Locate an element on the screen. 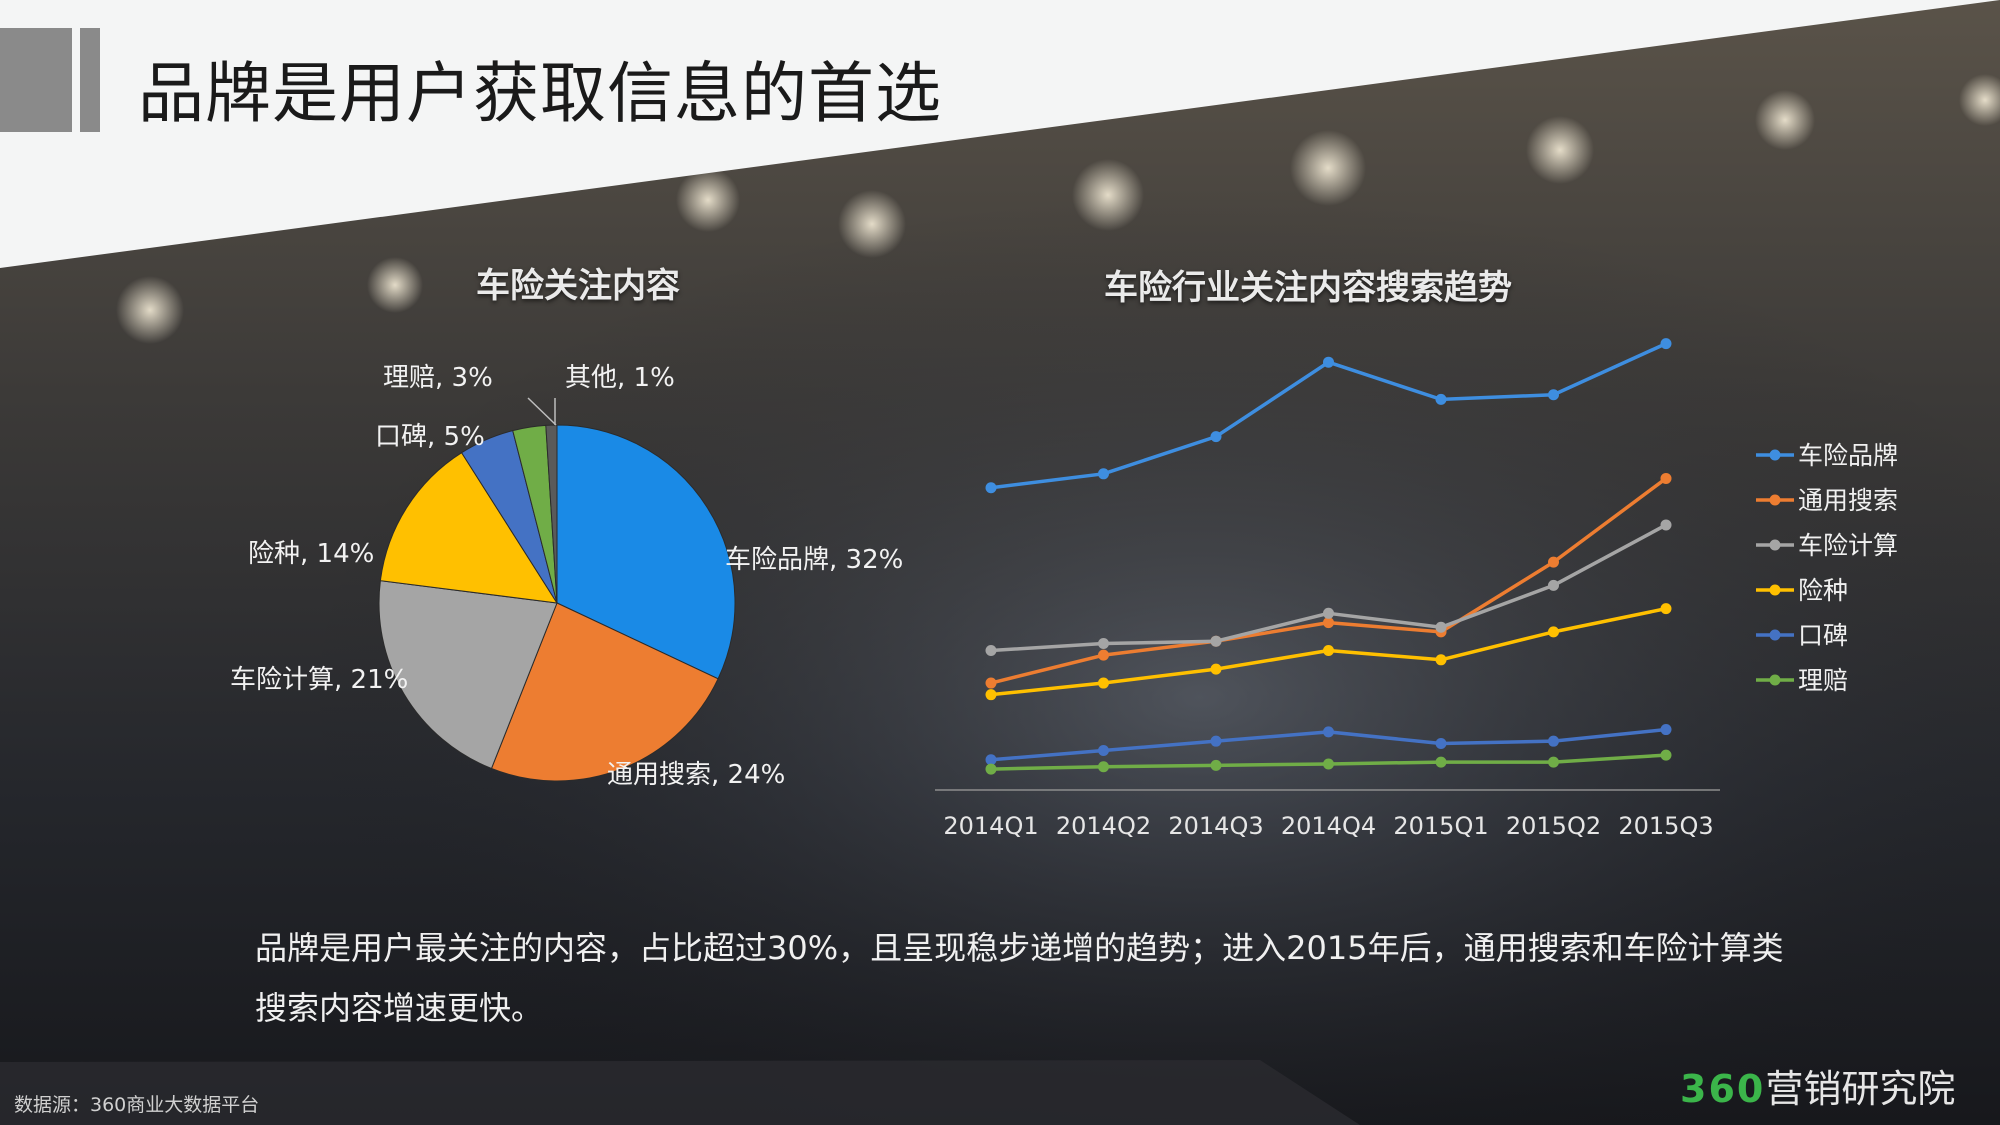 This screenshot has width=2000, height=1125. x-tick-label-2014Q3: 2014Q3 is located at coordinates (1215, 826).